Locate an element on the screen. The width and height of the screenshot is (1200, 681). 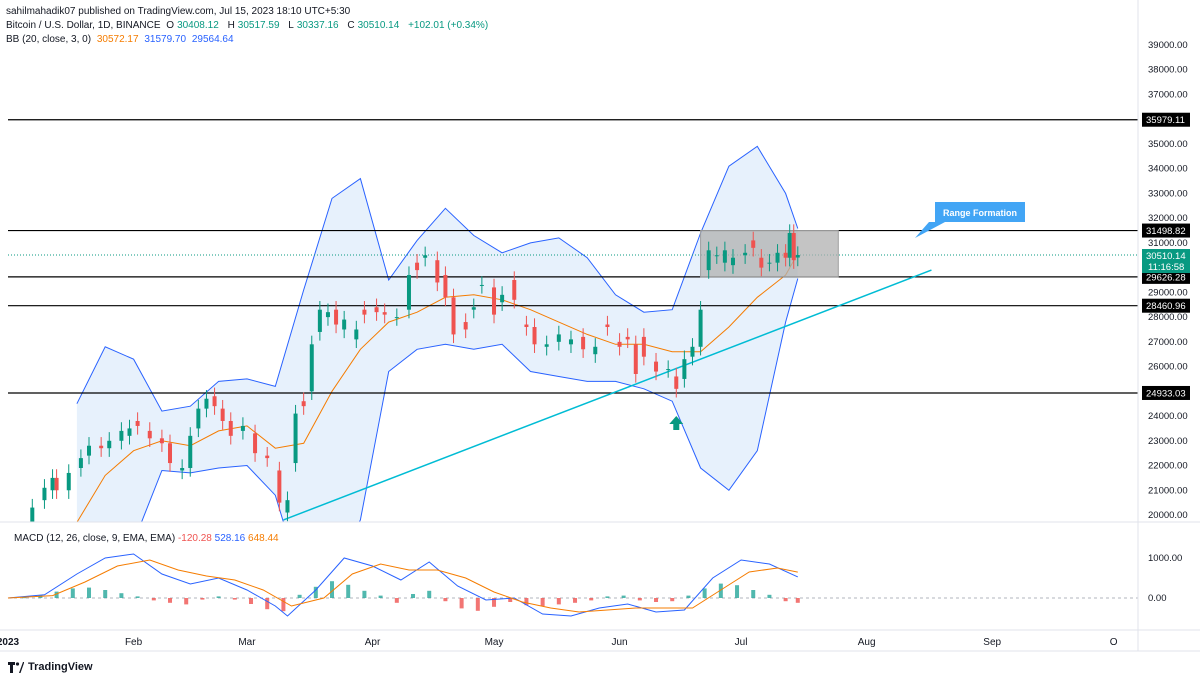
x-tick-label: Apr is located at coordinates (373, 642).